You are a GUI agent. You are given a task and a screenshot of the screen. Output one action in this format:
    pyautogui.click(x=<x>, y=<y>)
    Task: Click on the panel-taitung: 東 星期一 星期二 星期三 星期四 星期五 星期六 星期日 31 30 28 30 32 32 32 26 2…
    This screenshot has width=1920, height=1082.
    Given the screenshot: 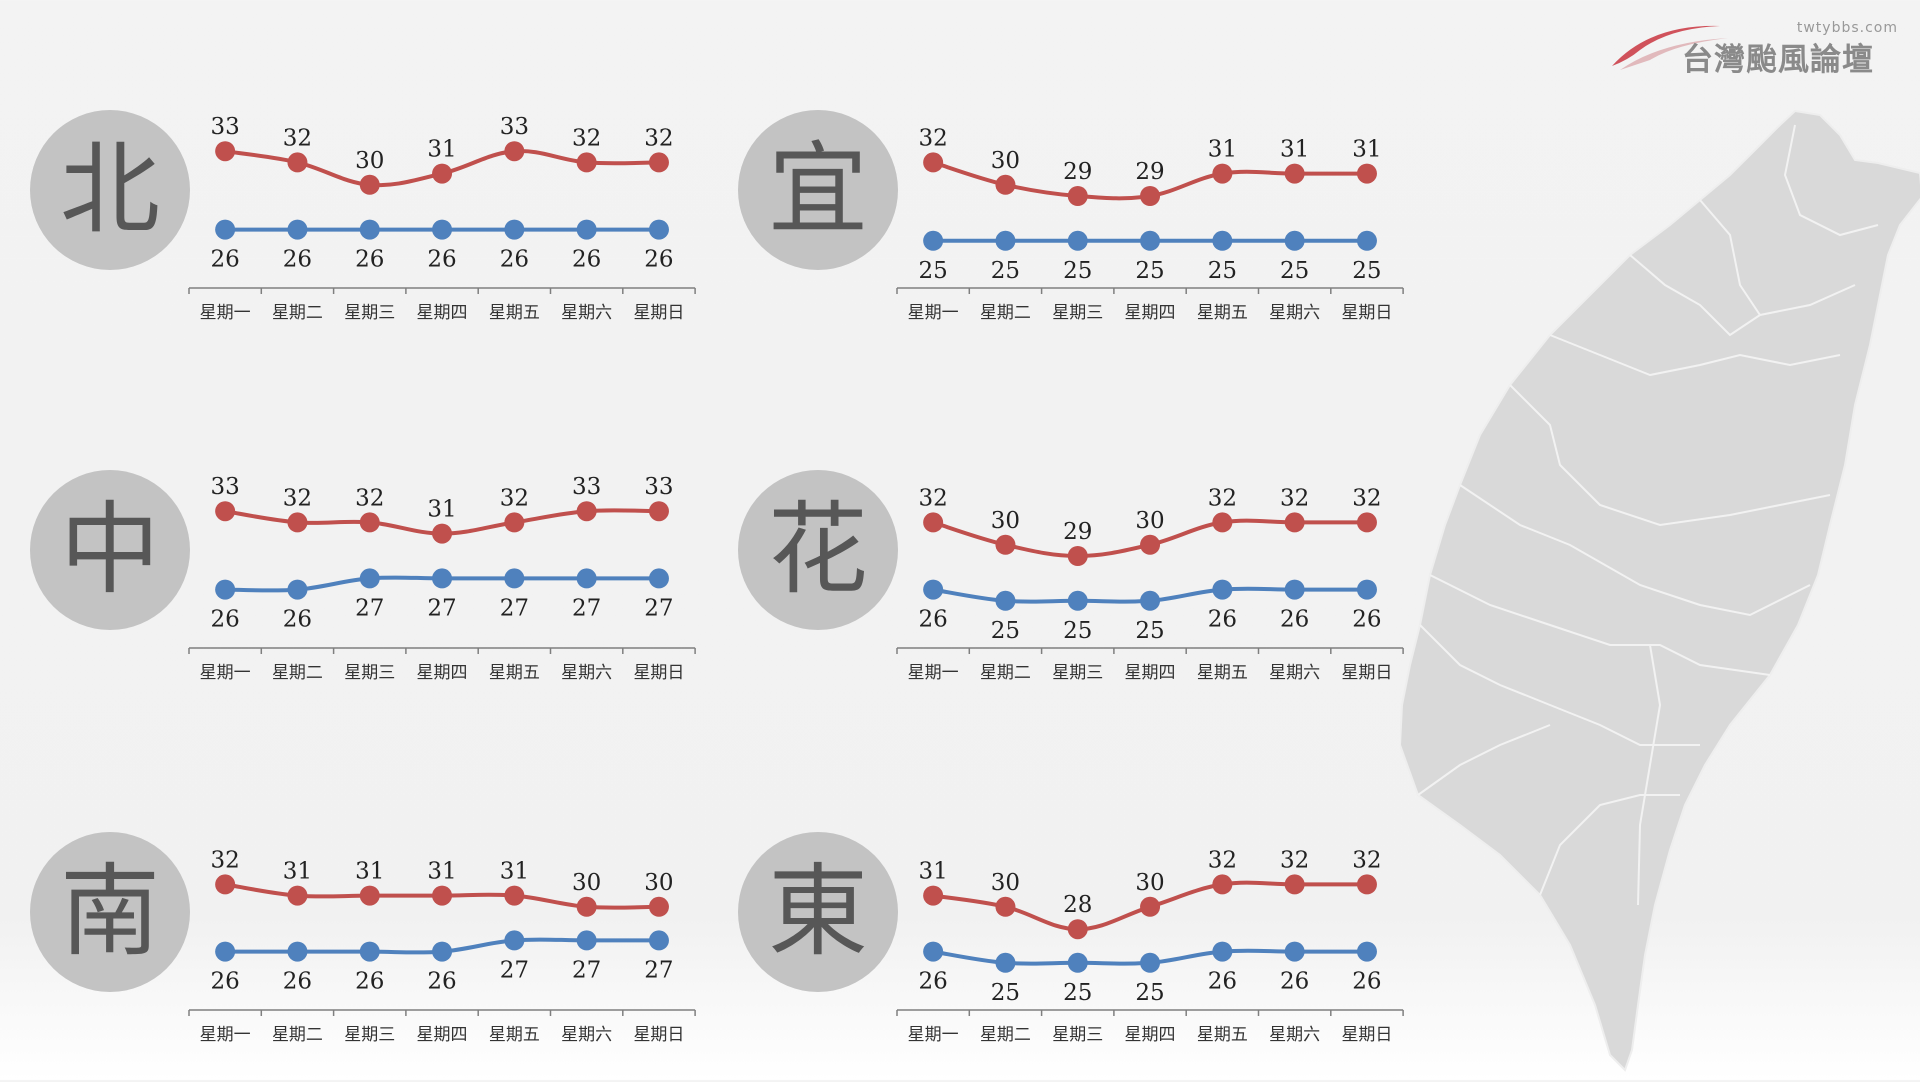 What is the action you would take?
    pyautogui.click(x=1088, y=957)
    